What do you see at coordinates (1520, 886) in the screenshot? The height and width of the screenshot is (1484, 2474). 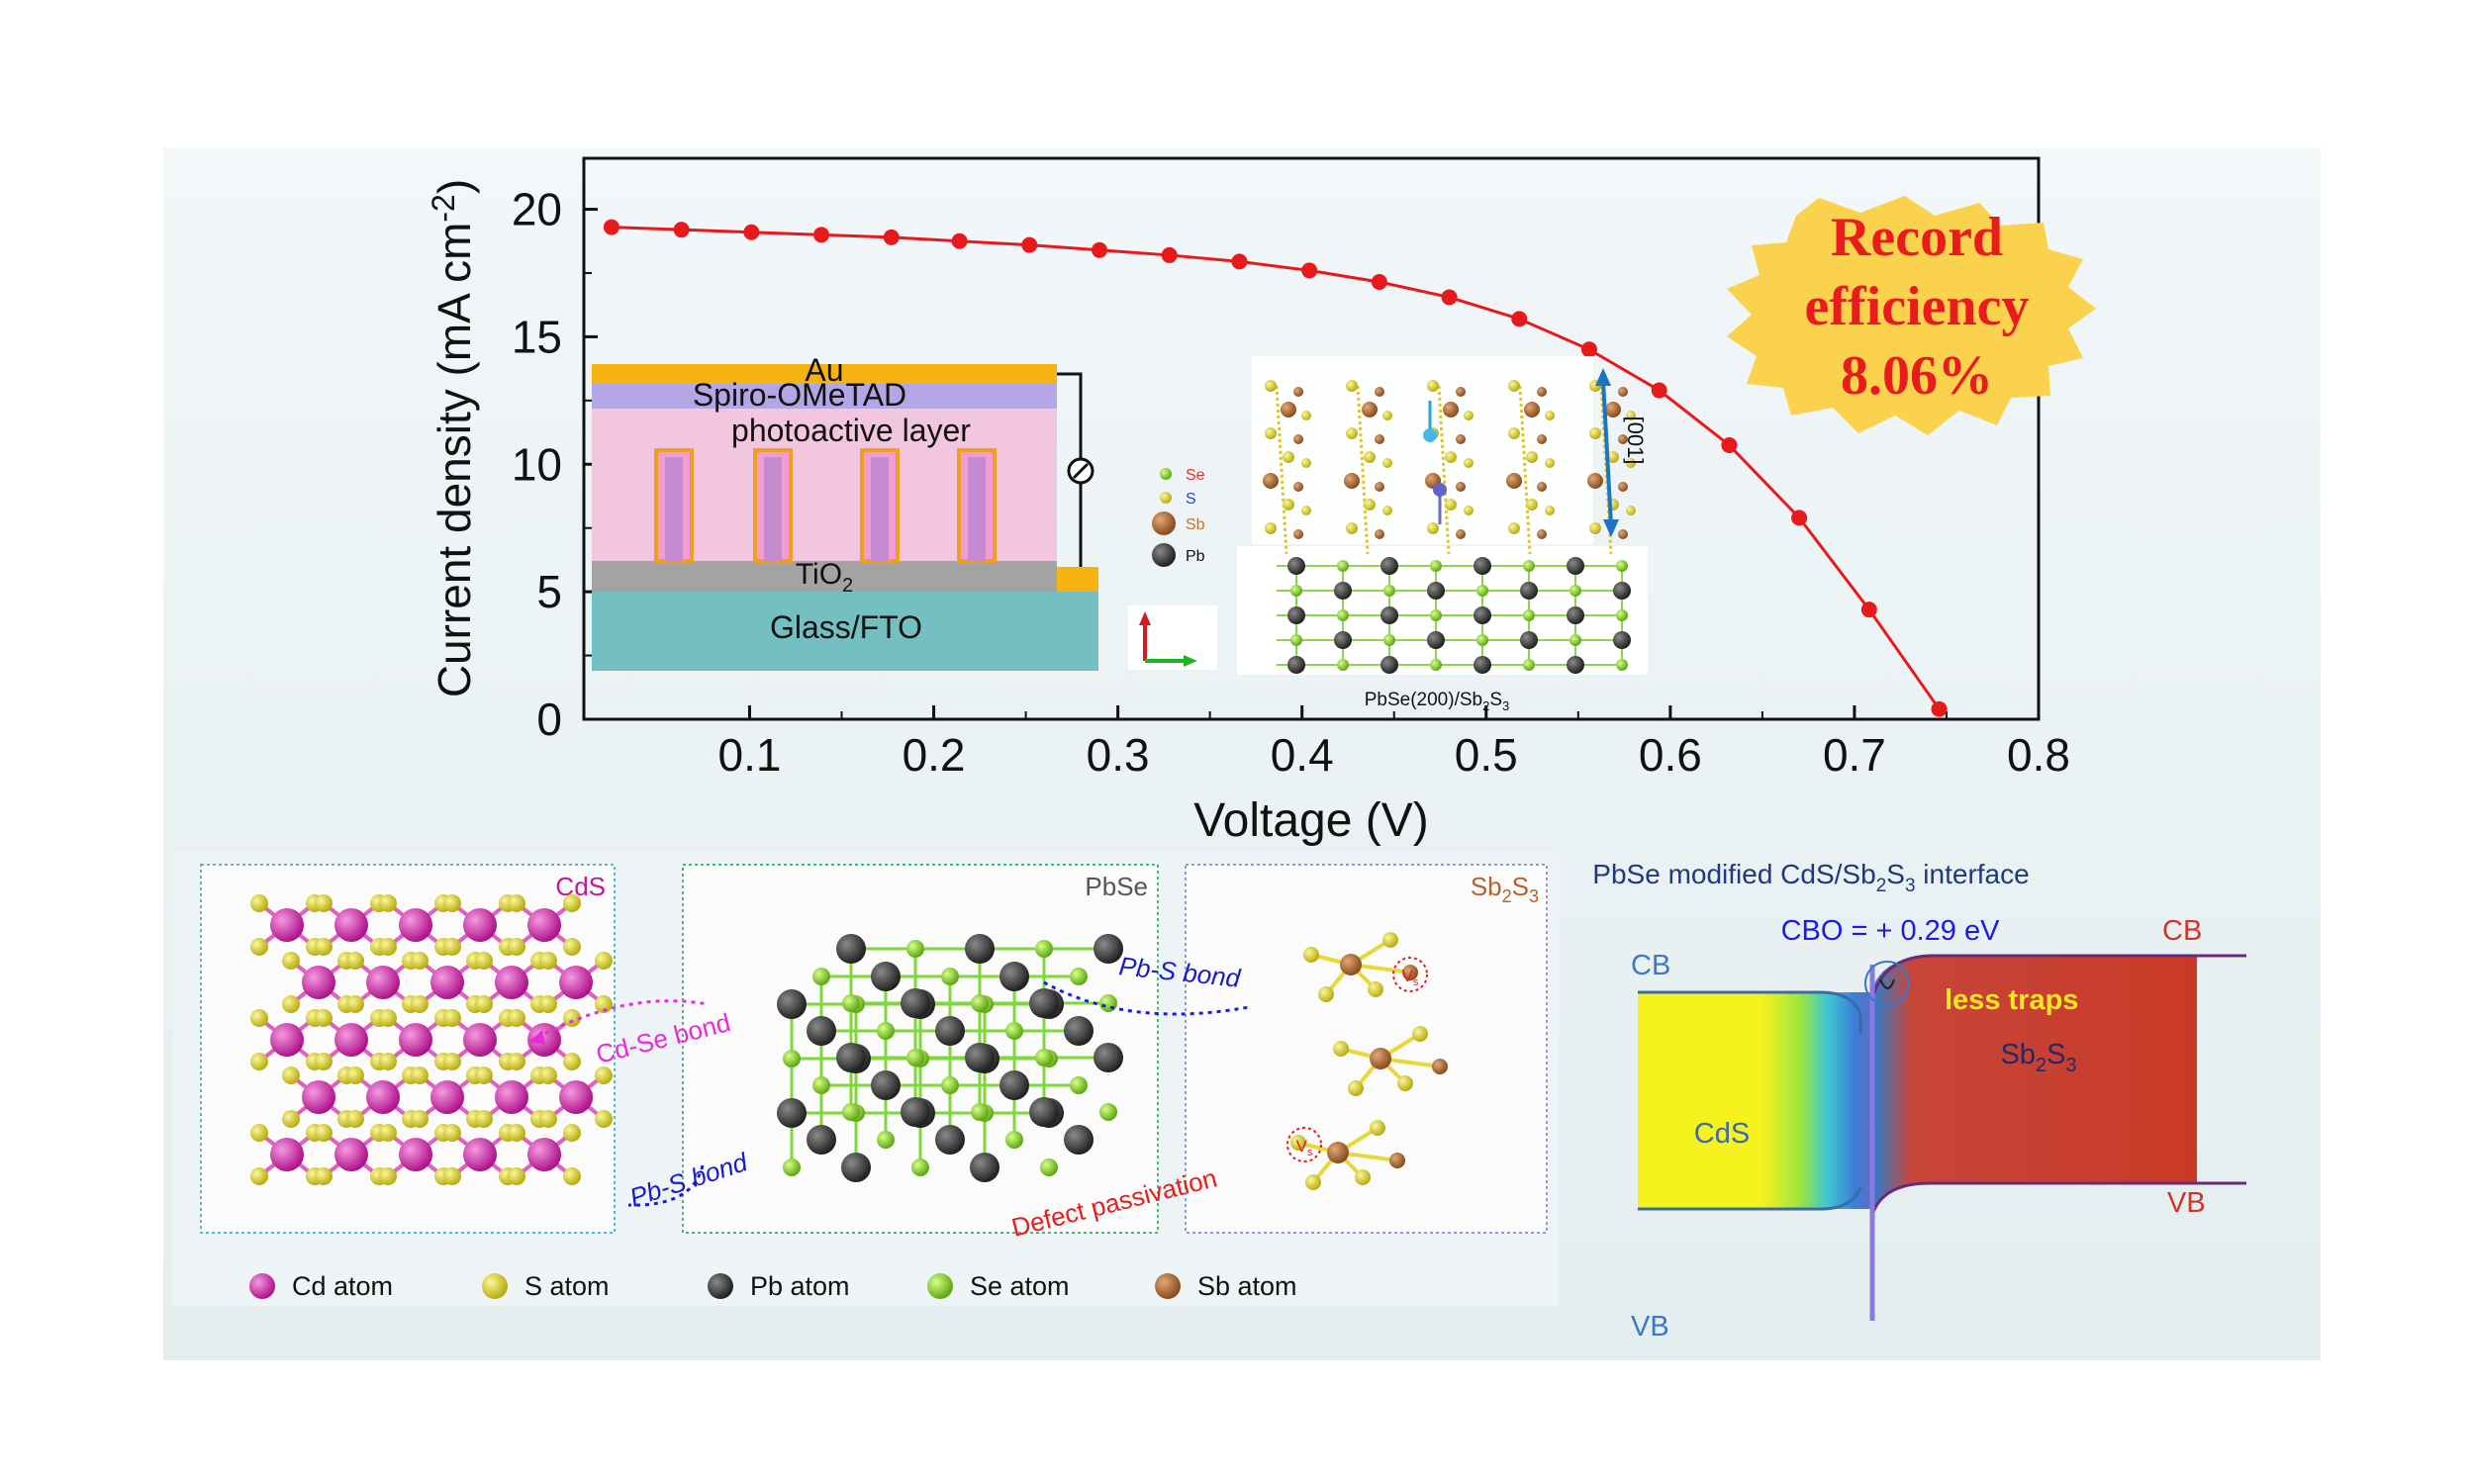 I see `sb2s3-title-mid: S` at bounding box center [1520, 886].